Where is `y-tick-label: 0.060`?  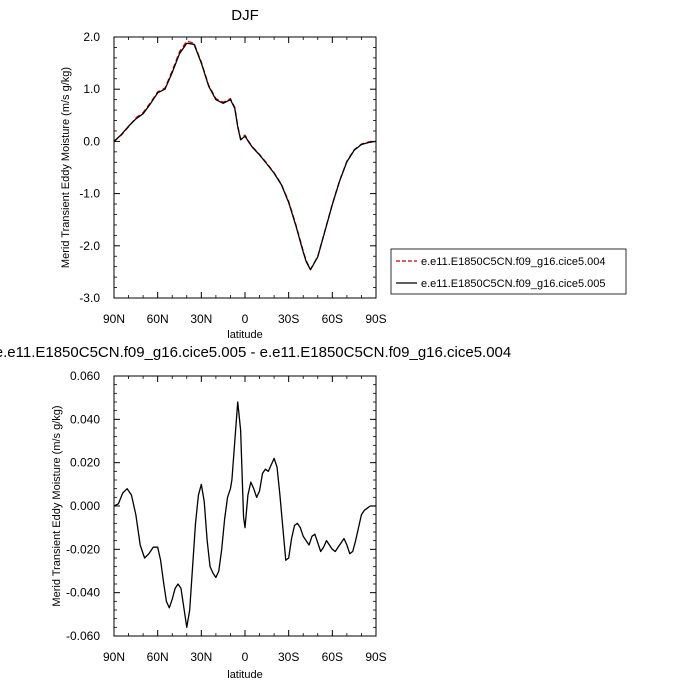 y-tick-label: 0.060 is located at coordinates (85, 376).